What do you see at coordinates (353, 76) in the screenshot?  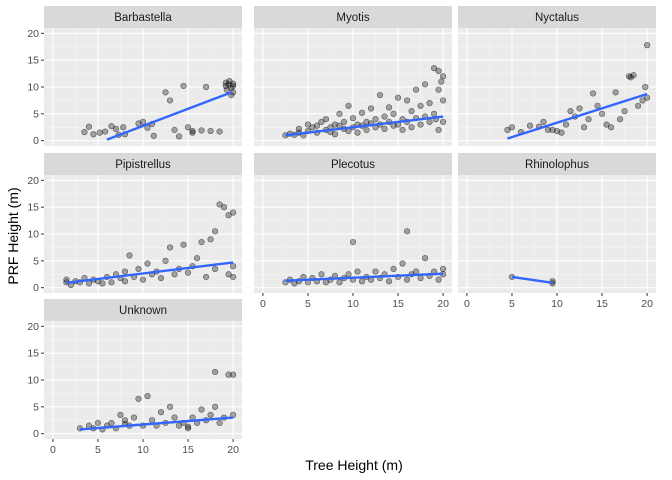 I see `facet-panel-myotis: Myotis` at bounding box center [353, 76].